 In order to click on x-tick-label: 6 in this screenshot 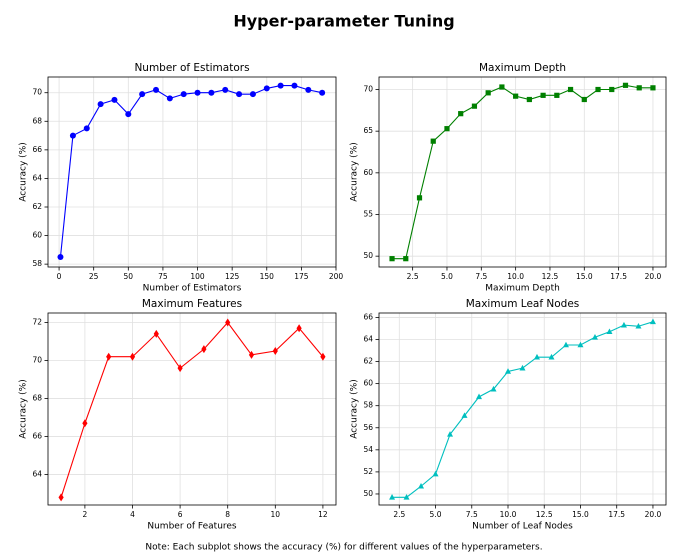, I will do `click(180, 514)`.